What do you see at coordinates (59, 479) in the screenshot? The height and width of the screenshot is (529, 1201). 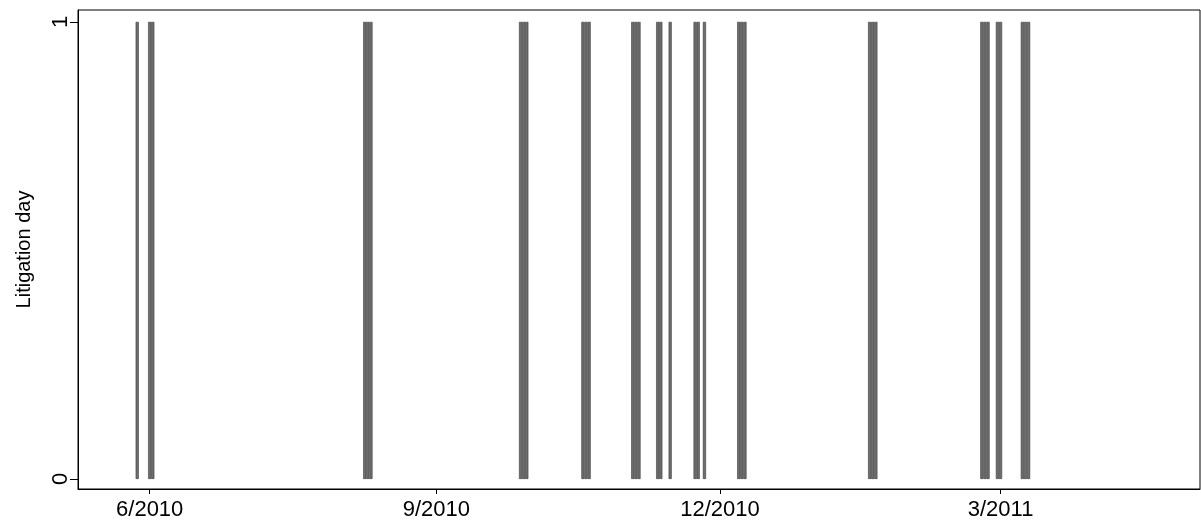 I see `y-tick-label: 0` at bounding box center [59, 479].